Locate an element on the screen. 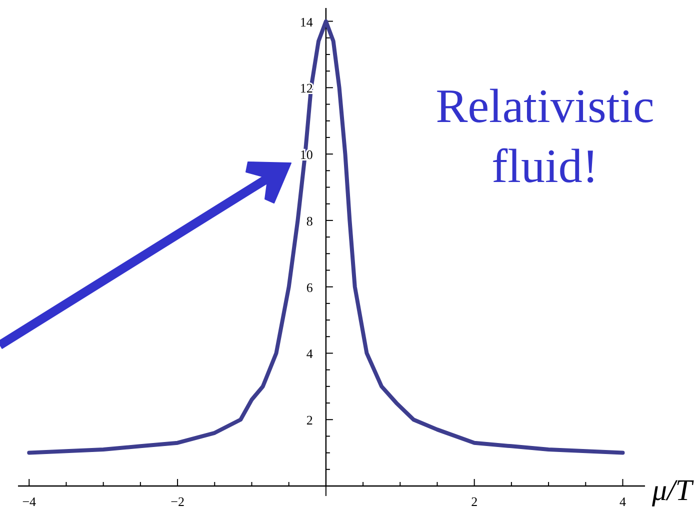 The width and height of the screenshot is (700, 523). x-tick-label: −2 is located at coordinates (177, 501).